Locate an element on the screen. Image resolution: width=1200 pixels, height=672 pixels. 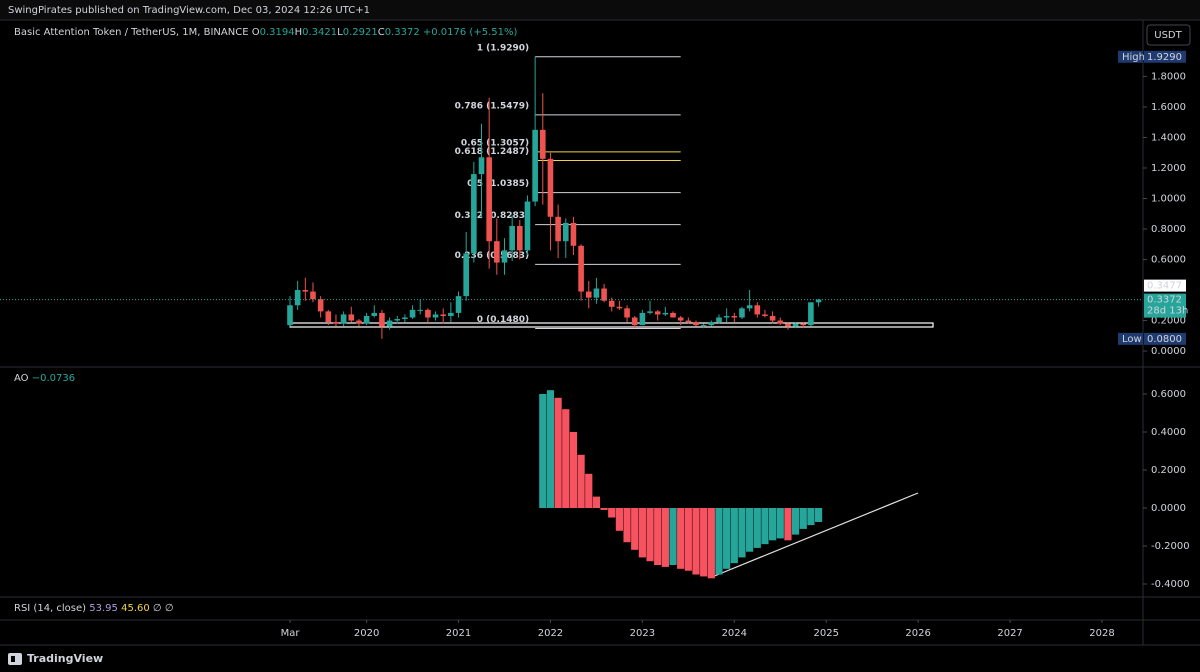
ohlc-key: H is located at coordinates (298, 32).